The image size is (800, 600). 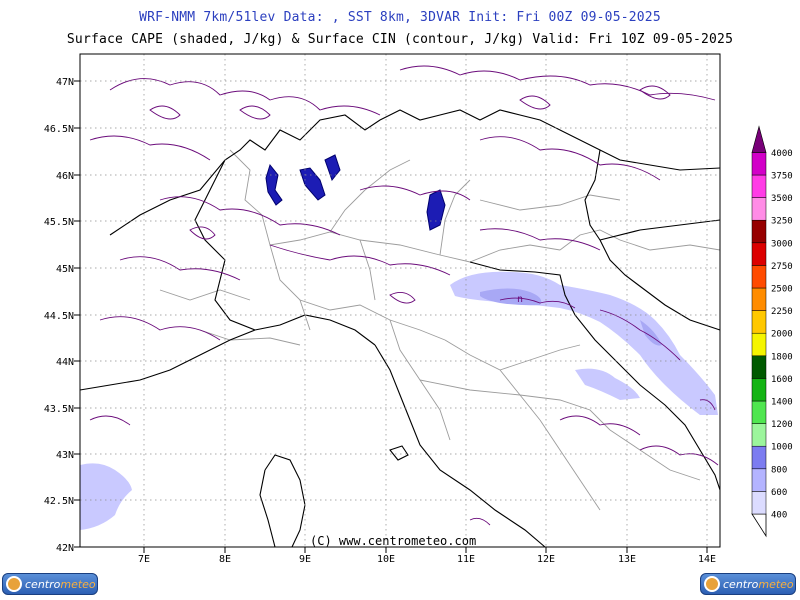 What do you see at coordinates (759, 525) in the screenshot?
I see `legend-bottom-arrow` at bounding box center [759, 525].